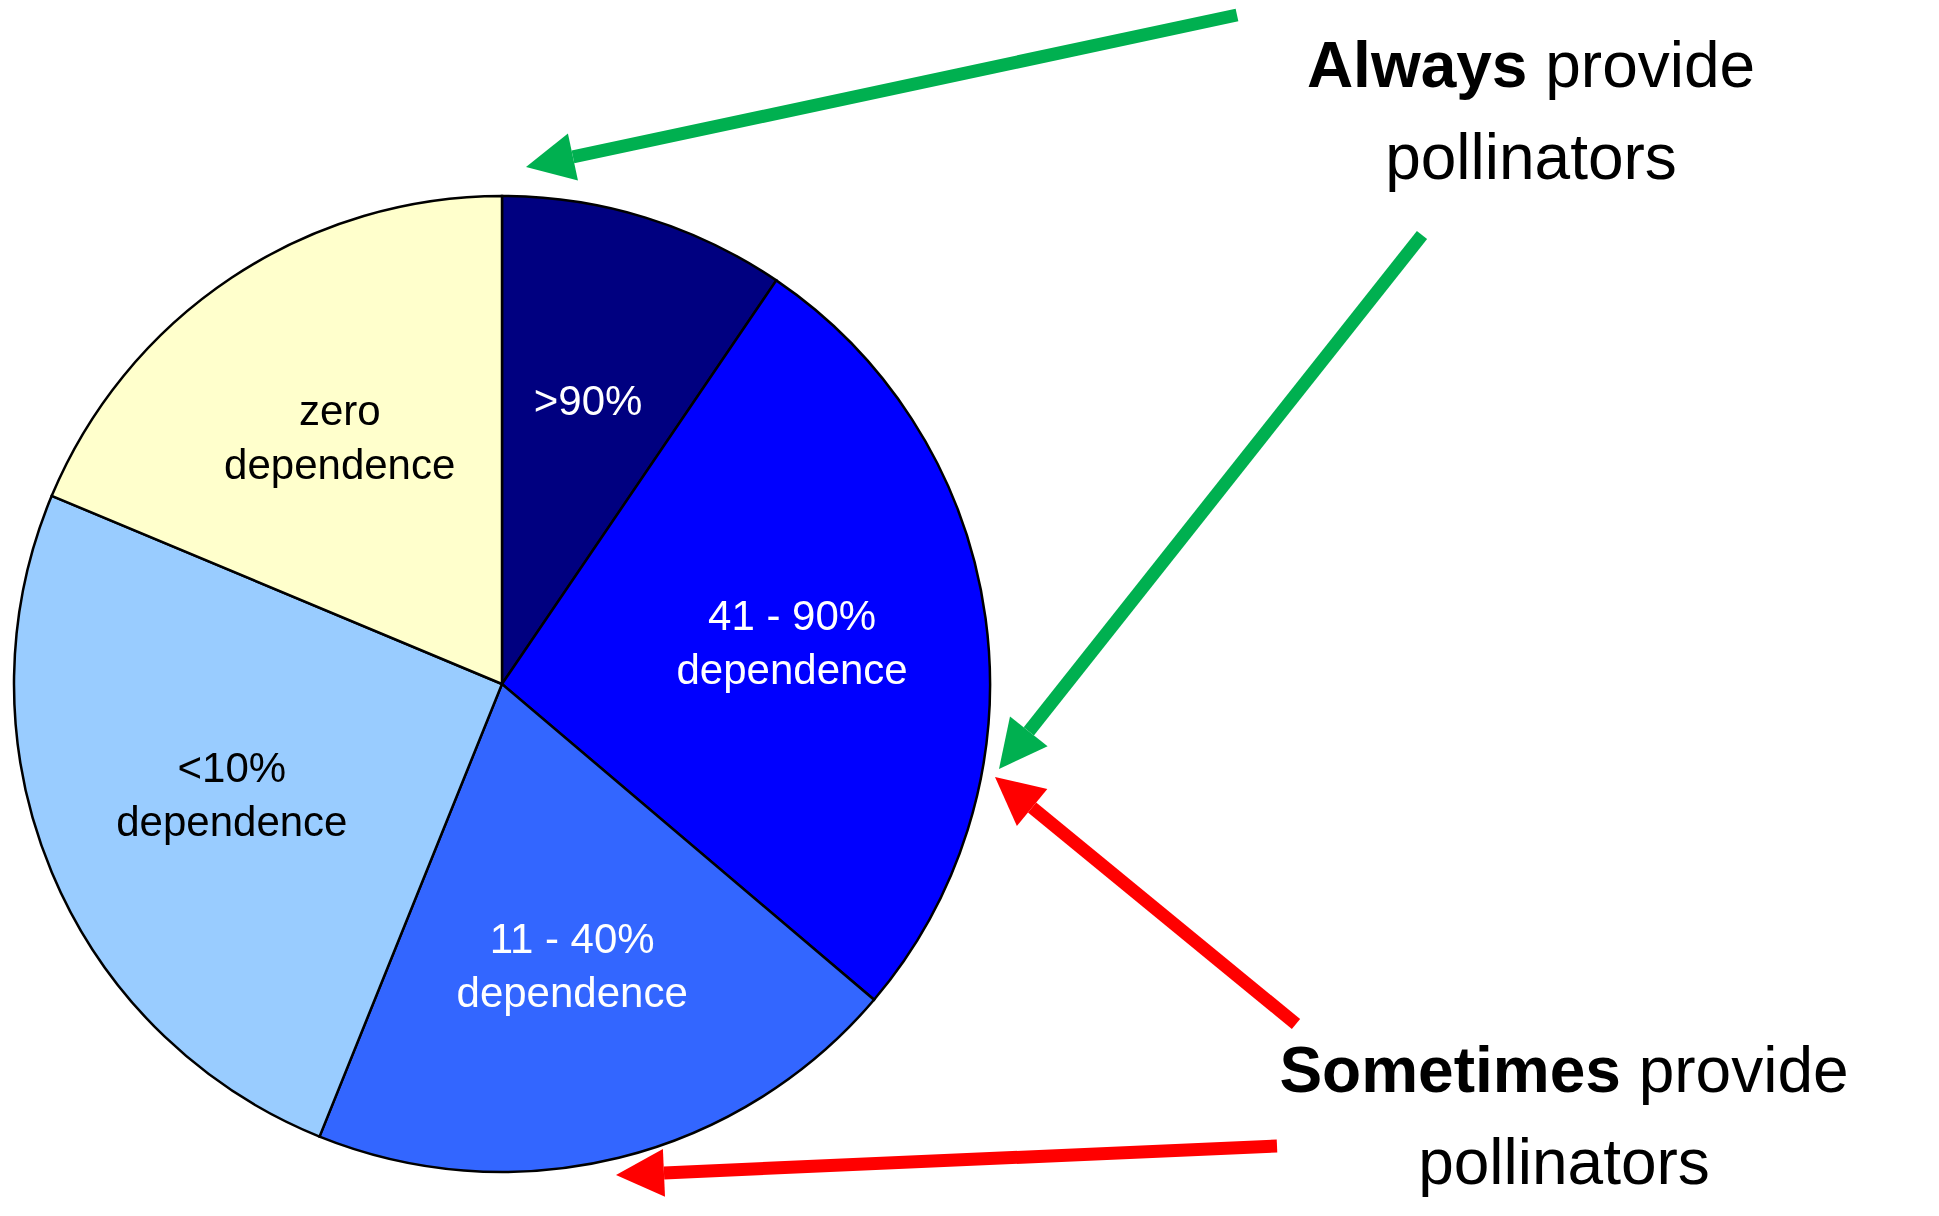 Image resolution: width=1939 pixels, height=1216 pixels. Describe the element at coordinates (792, 642) in the screenshot. I see `slice-label: 41 - 90% dependence` at that location.